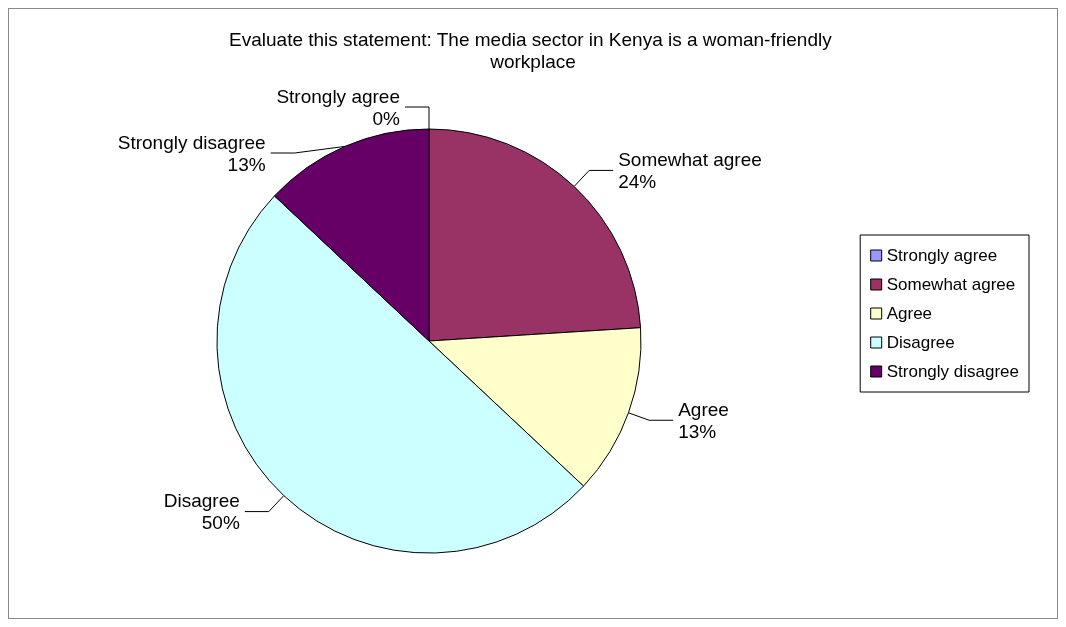 The width and height of the screenshot is (1066, 627). I want to click on legend-label: Disagree, so click(920, 342).